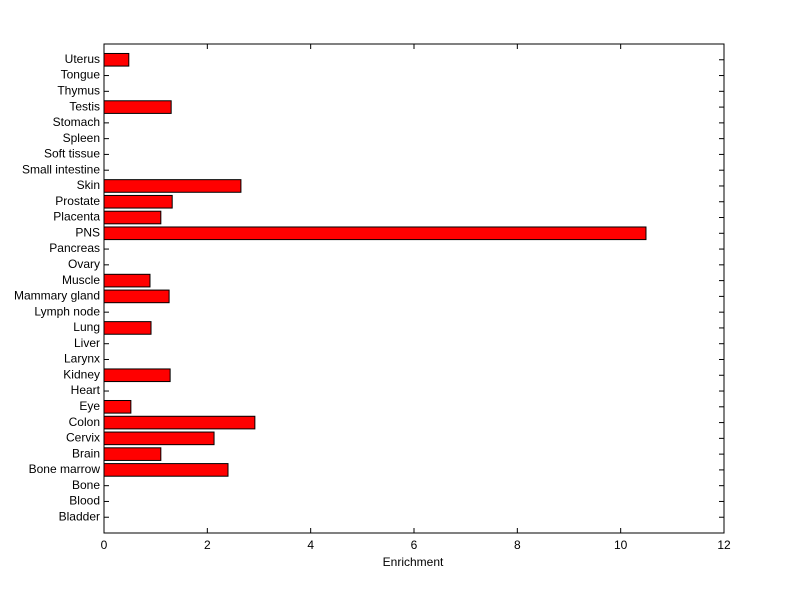 This screenshot has height=599, width=800. I want to click on y-tick-label: Colon, so click(84, 422).